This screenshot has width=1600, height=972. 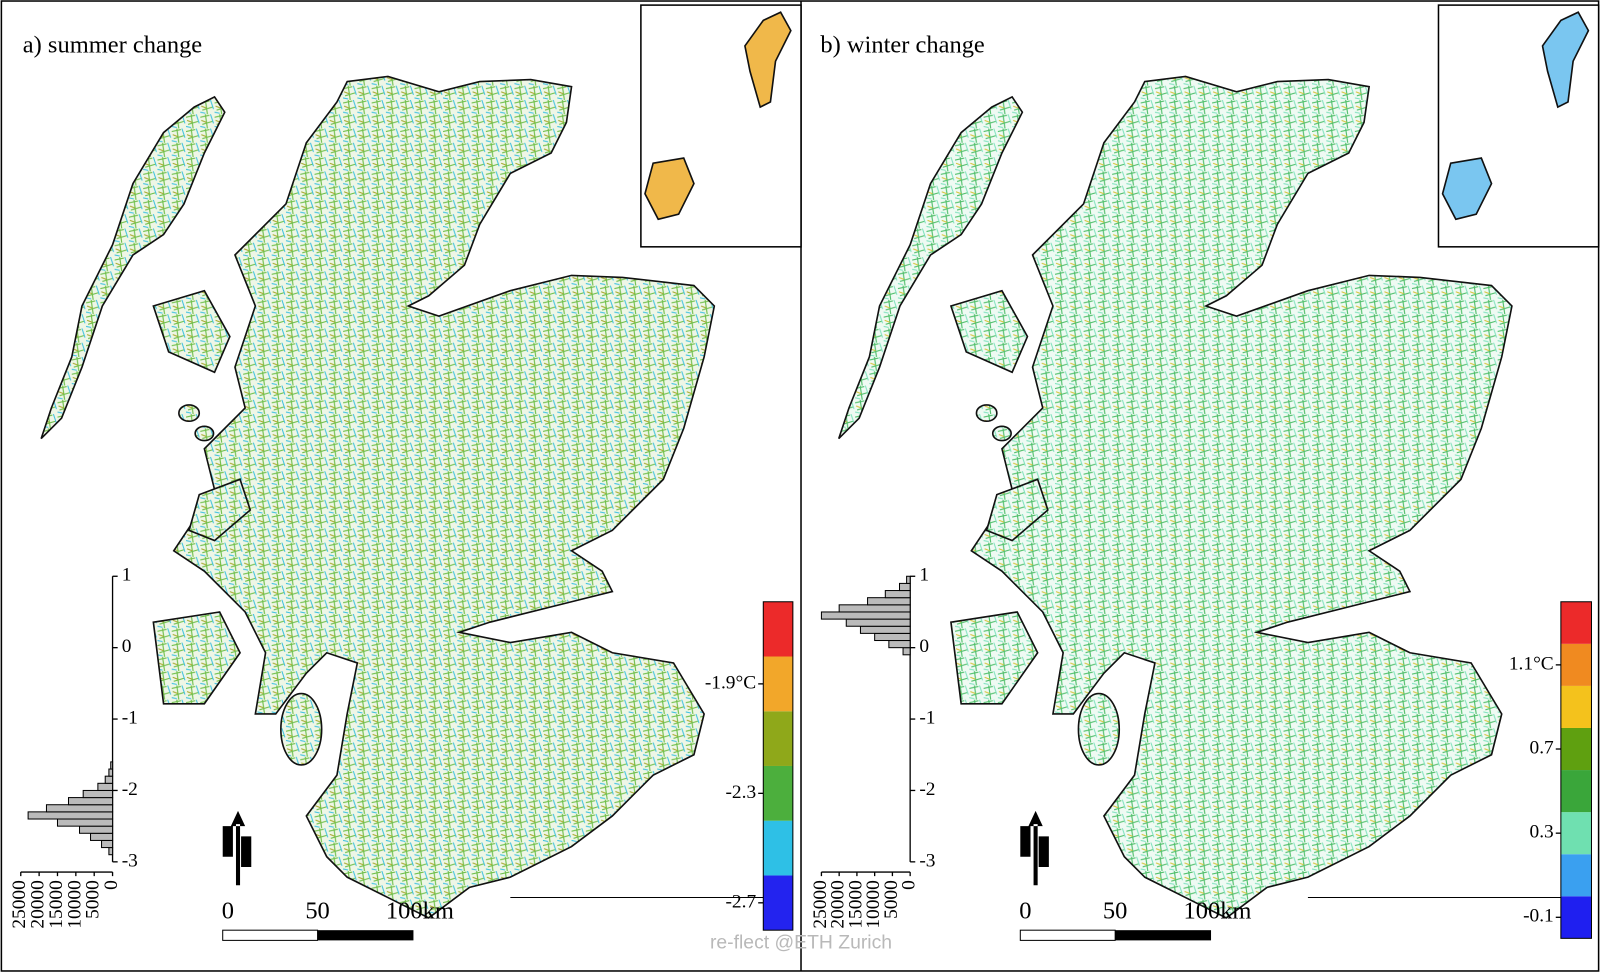 I want to click on legend-label: 0.3, so click(x=1542, y=832).